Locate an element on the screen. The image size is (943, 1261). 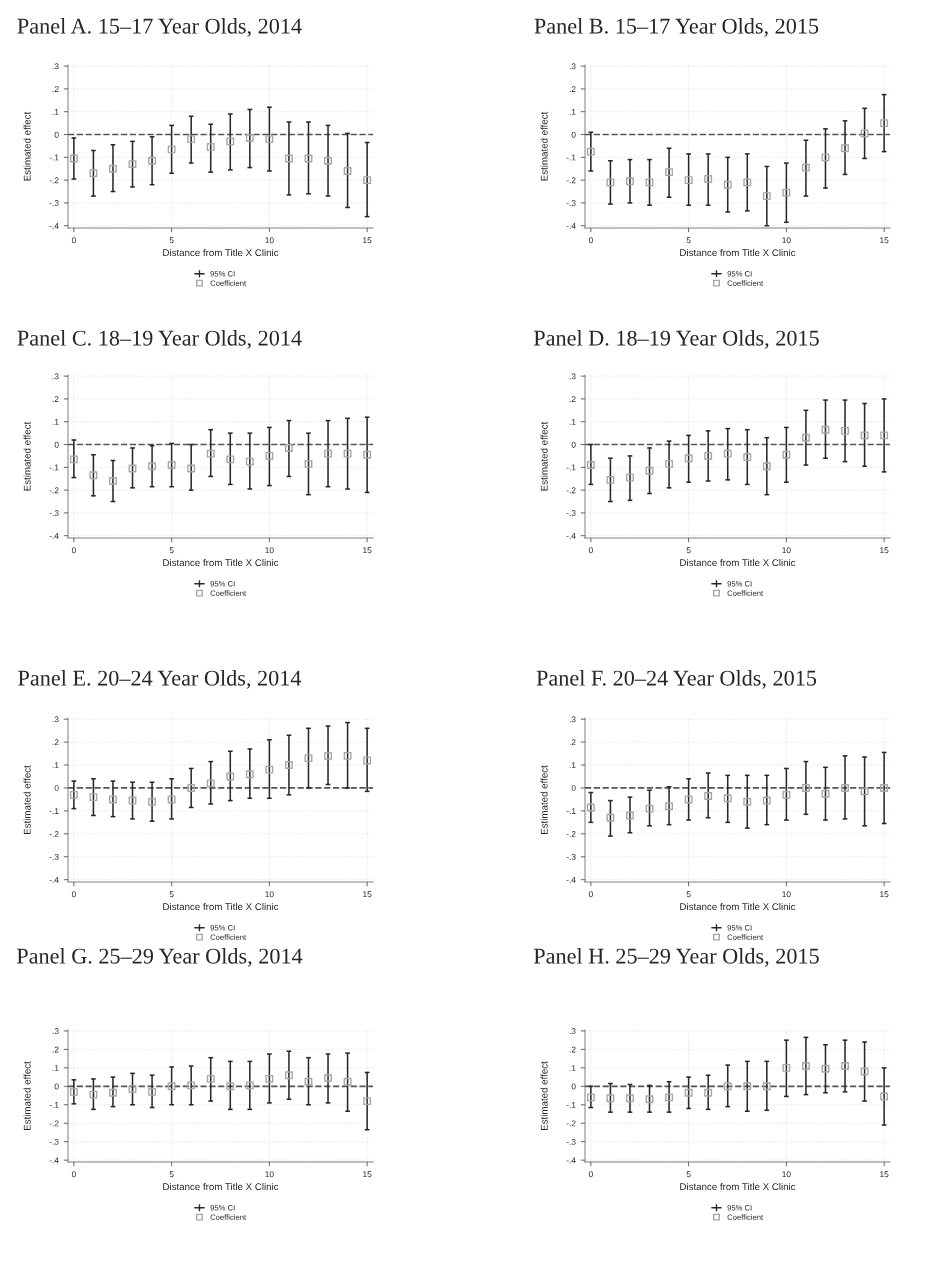
chart-title: Panel H. 25–29 Year Olds, 2015 is located at coordinates (676, 957).